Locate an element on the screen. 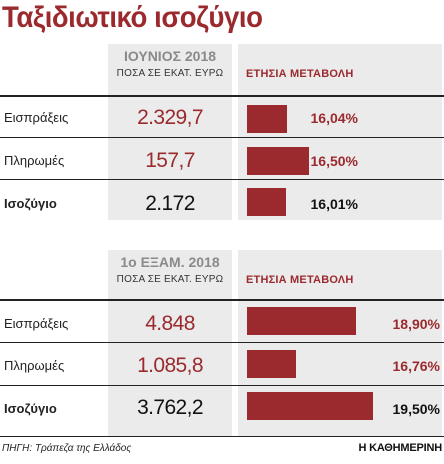 This screenshot has height=464, width=444. unit-label-1: ΠΟΣΑ ΣΕ ΕΚΑΤ. ΕΥΡΩ is located at coordinates (170, 73).